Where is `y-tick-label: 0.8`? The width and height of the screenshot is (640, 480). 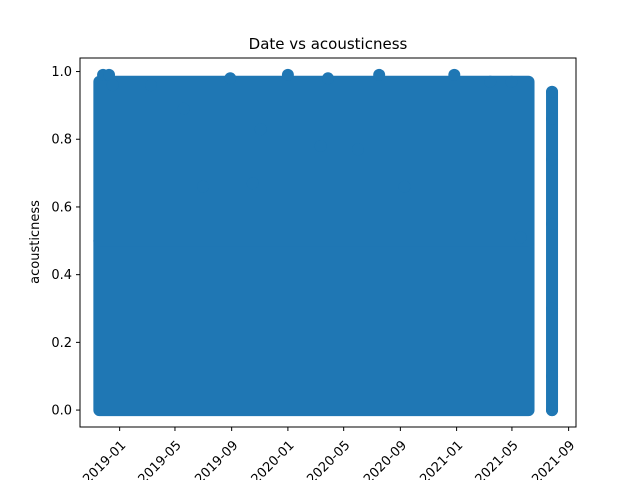 y-tick-label: 0.8 is located at coordinates (61, 140).